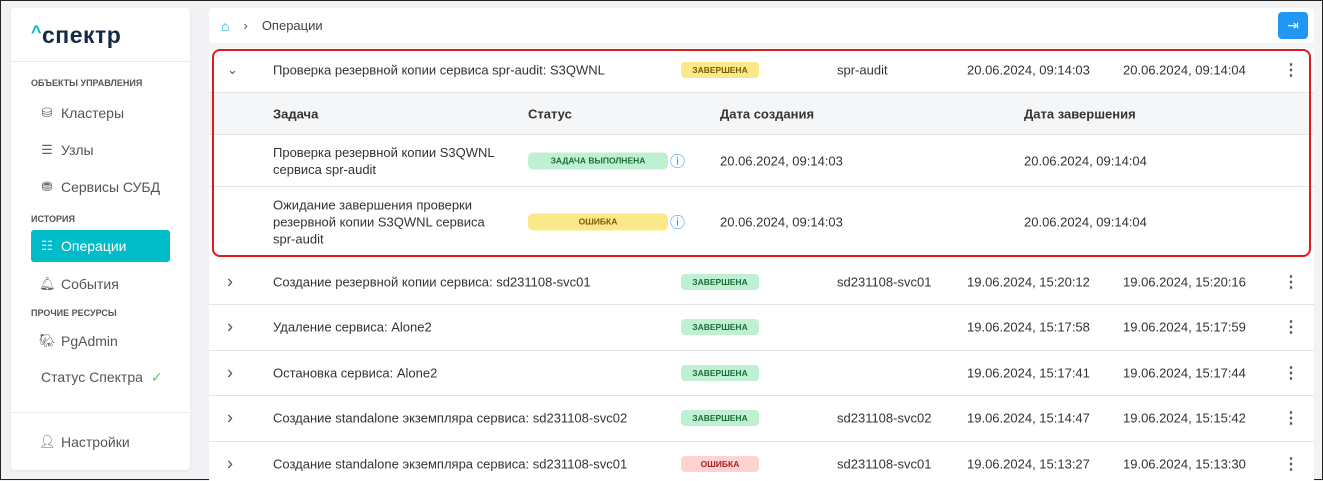 The height and width of the screenshot is (481, 1323). What do you see at coordinates (1184, 372) in the screenshot?
I see `finished: 19.06.2024, 15:17:44` at bounding box center [1184, 372].